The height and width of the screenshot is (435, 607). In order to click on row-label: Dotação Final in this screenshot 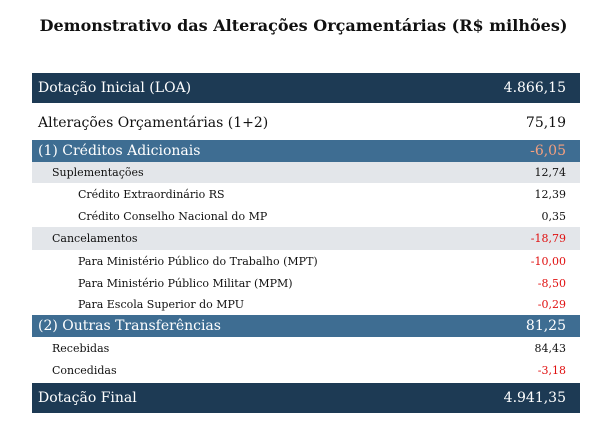, I will do `click(87, 398)`.